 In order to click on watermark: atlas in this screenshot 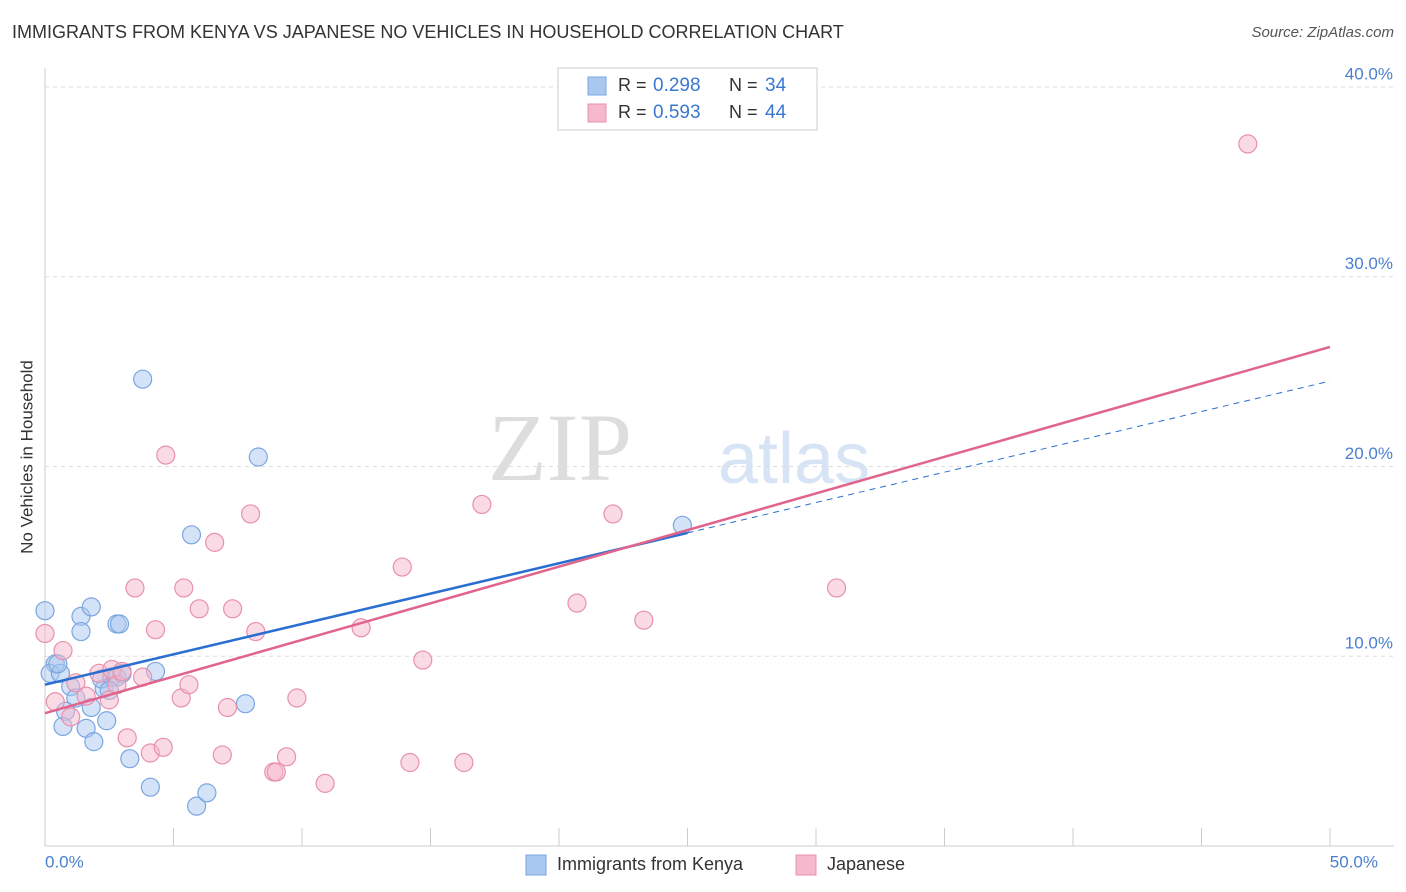, I will do `click(794, 459)`.